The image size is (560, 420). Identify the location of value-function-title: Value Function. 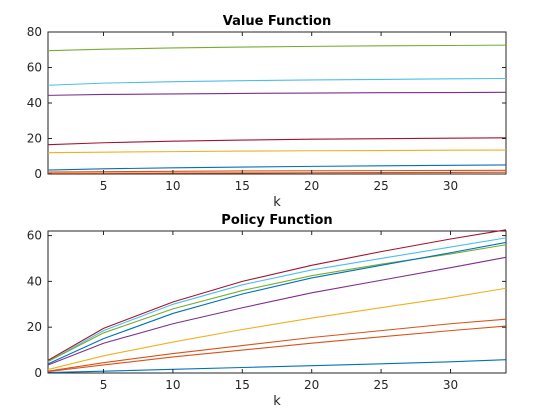
(277, 21).